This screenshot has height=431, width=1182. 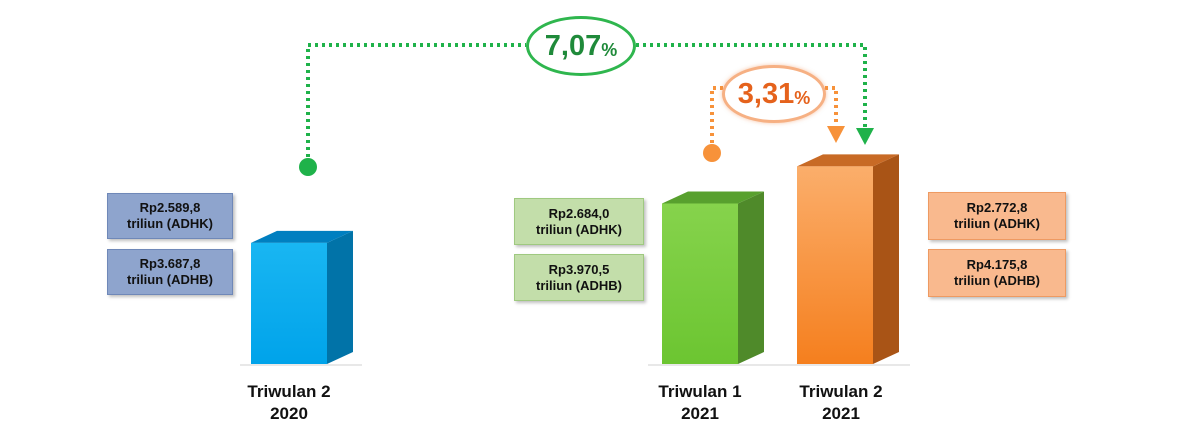 What do you see at coordinates (766, 93) in the screenshot?
I see `growth-qoq-value: 3,31` at bounding box center [766, 93].